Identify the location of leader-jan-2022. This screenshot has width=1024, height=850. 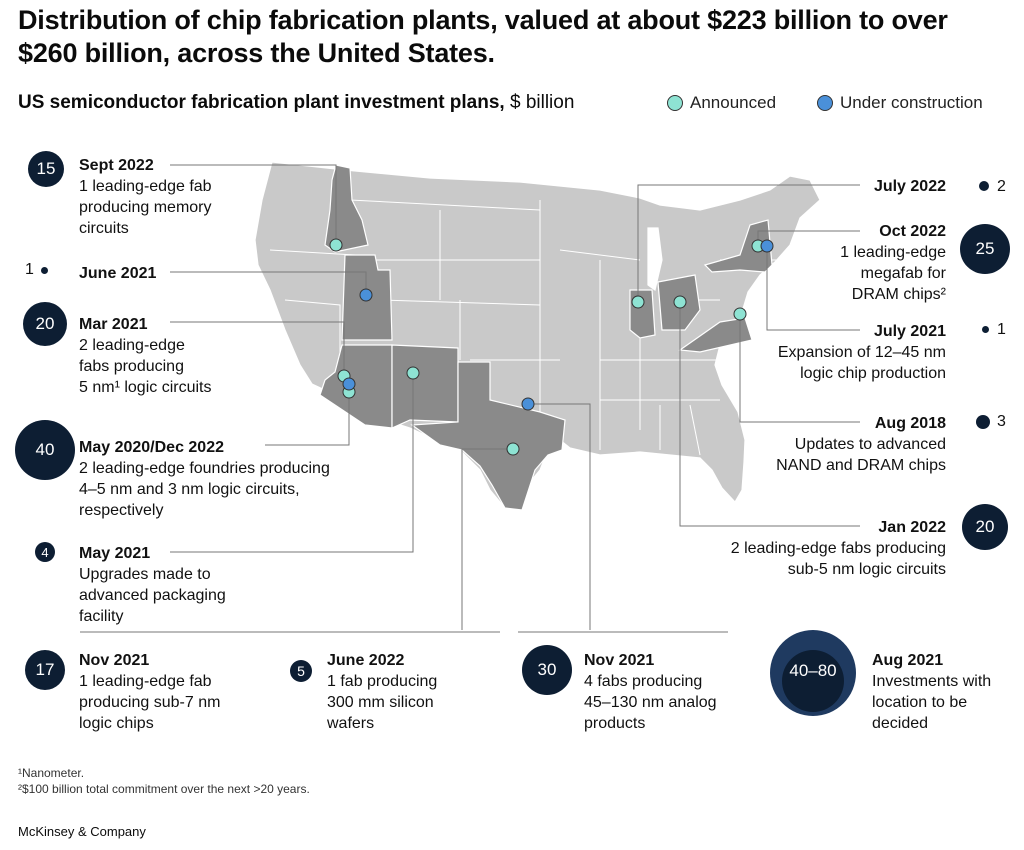
(769, 414).